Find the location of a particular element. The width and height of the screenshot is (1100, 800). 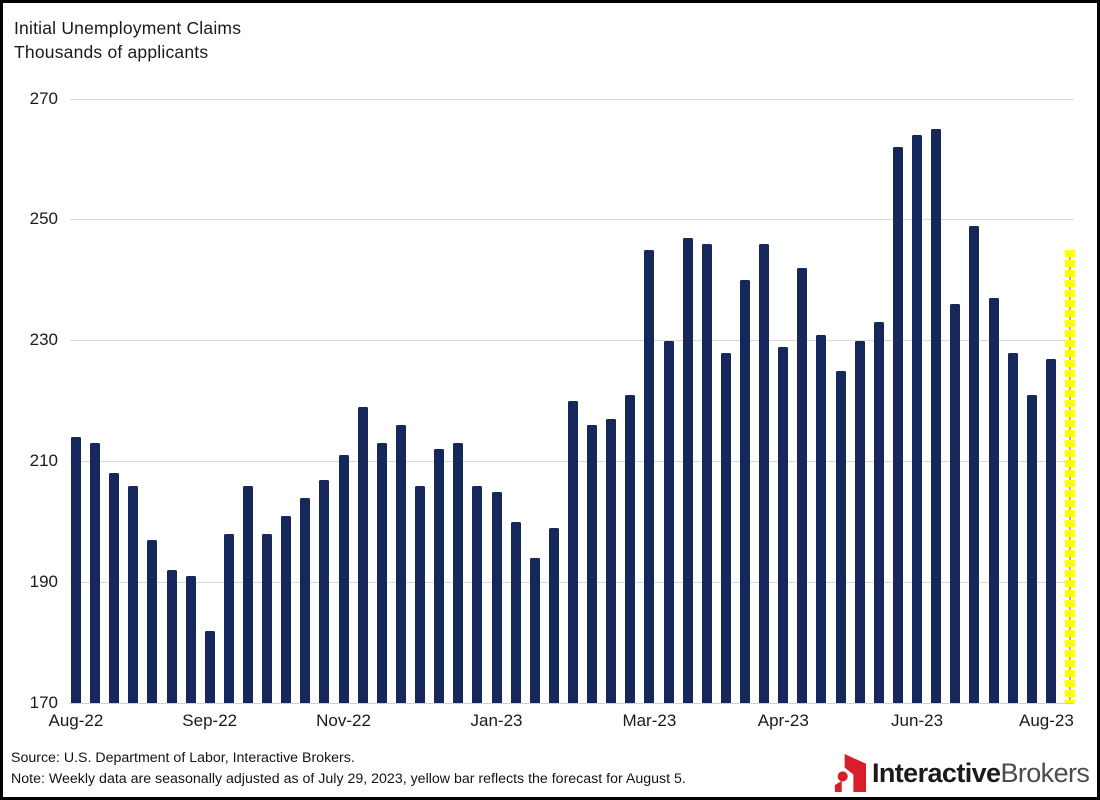

x-axis-line is located at coordinates (572, 703).